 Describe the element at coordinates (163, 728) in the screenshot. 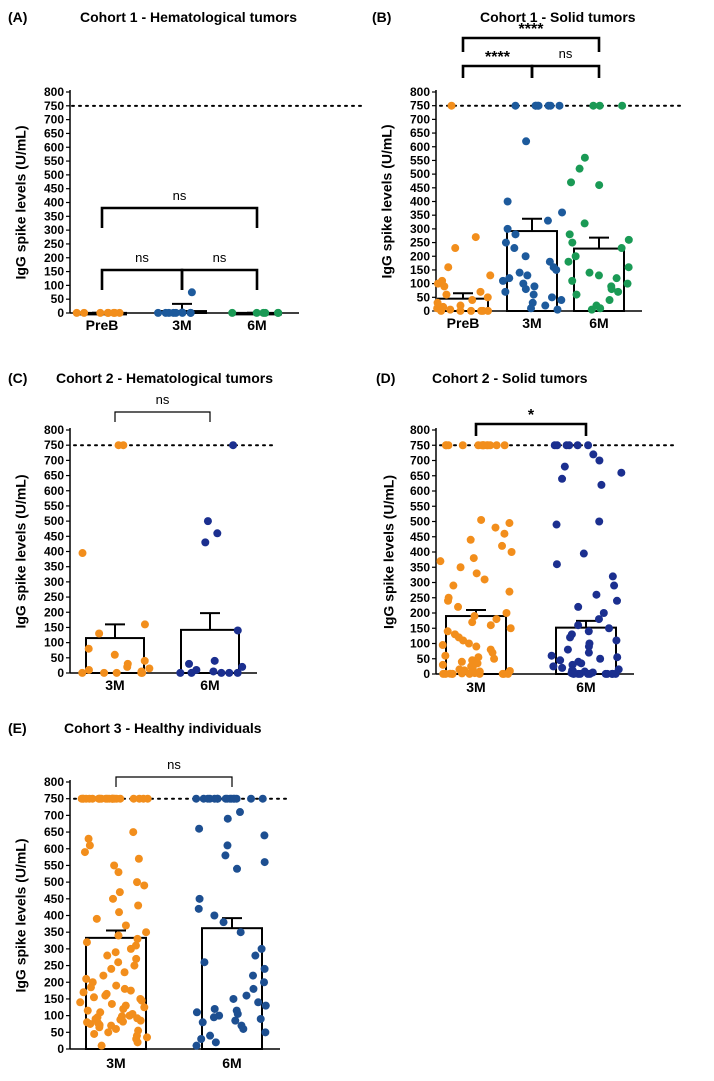

I see `panel-title: Cohort 3 - Healthy individuals` at that location.